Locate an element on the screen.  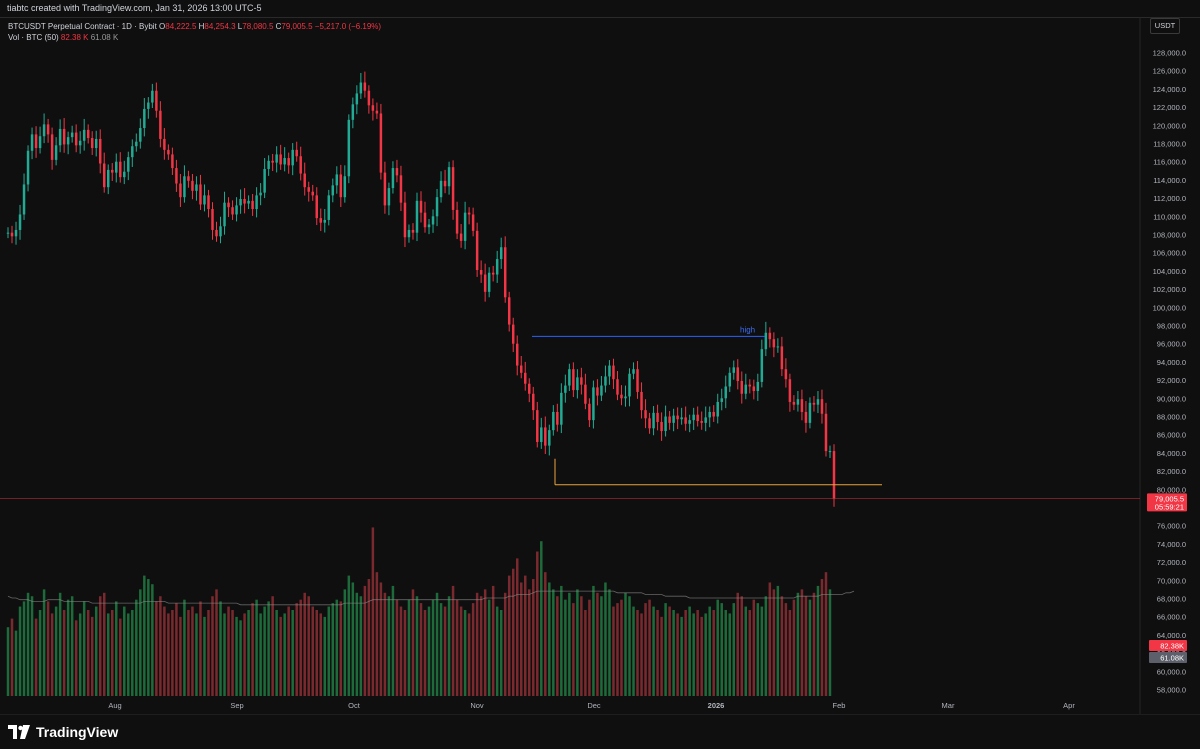
y-tick-label: 58,000.0 is located at coordinates (1171, 690).